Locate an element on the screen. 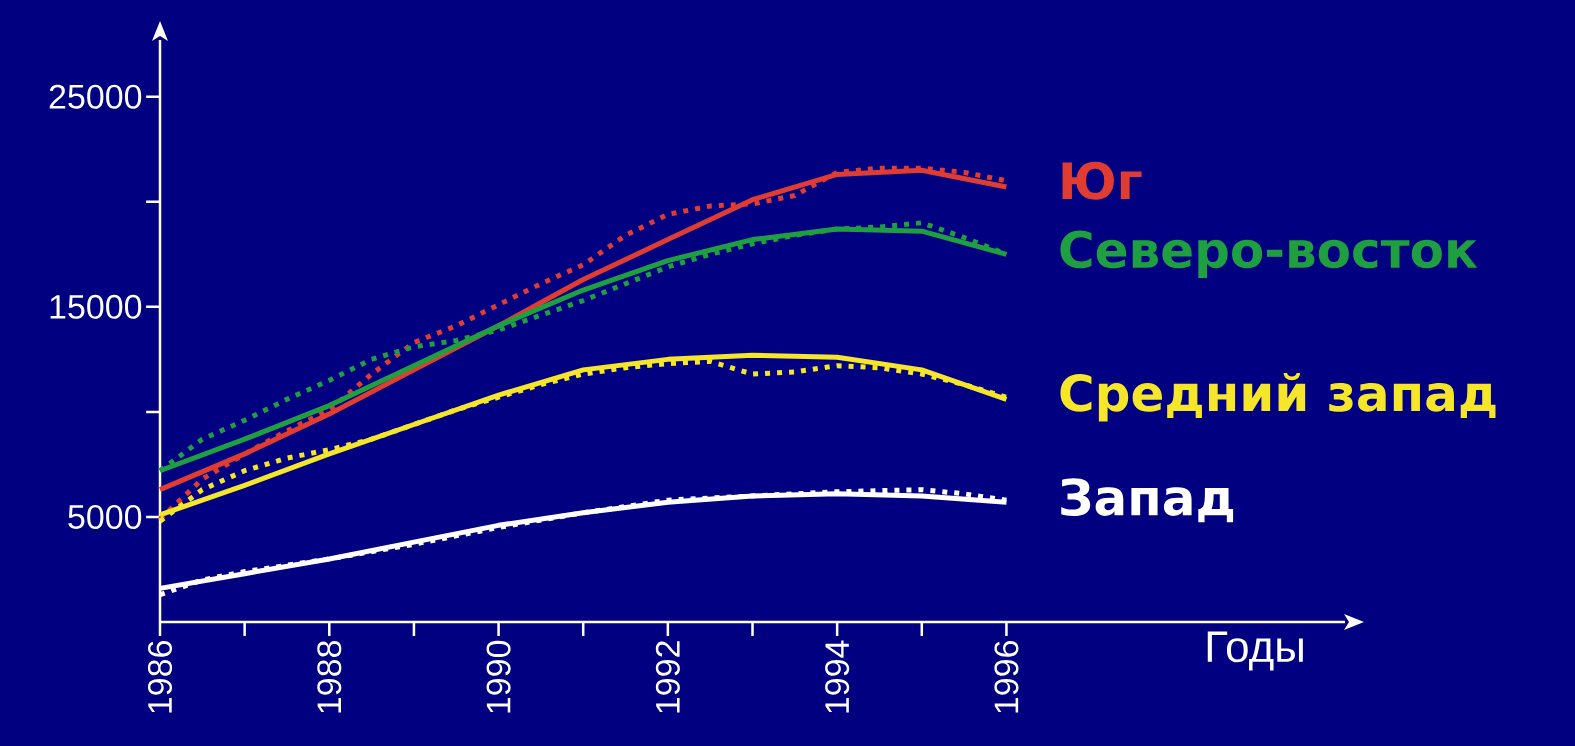  x-tick-label: 1994 is located at coordinates (837, 676).